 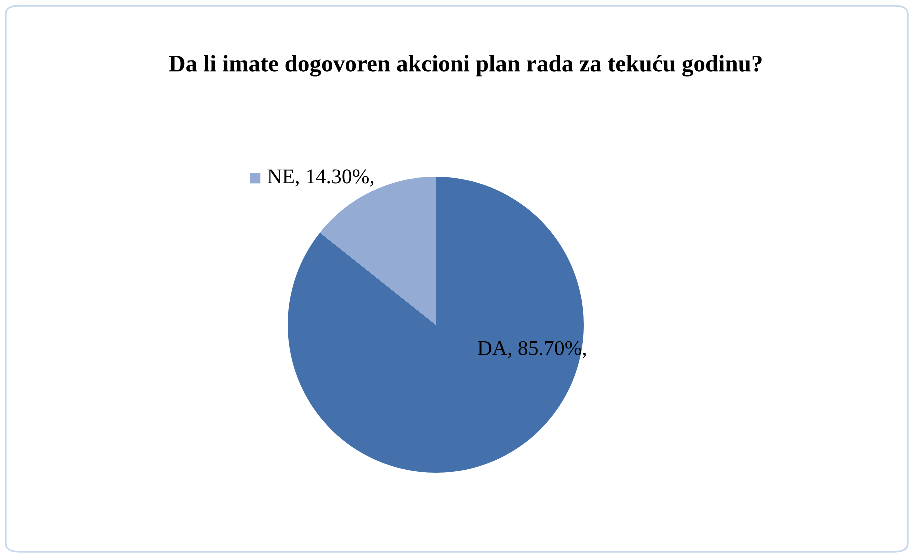 What do you see at coordinates (465, 66) in the screenshot?
I see `chart-title: Da li imate dogovoren akcioni plan rada za tekuću godinu?` at bounding box center [465, 66].